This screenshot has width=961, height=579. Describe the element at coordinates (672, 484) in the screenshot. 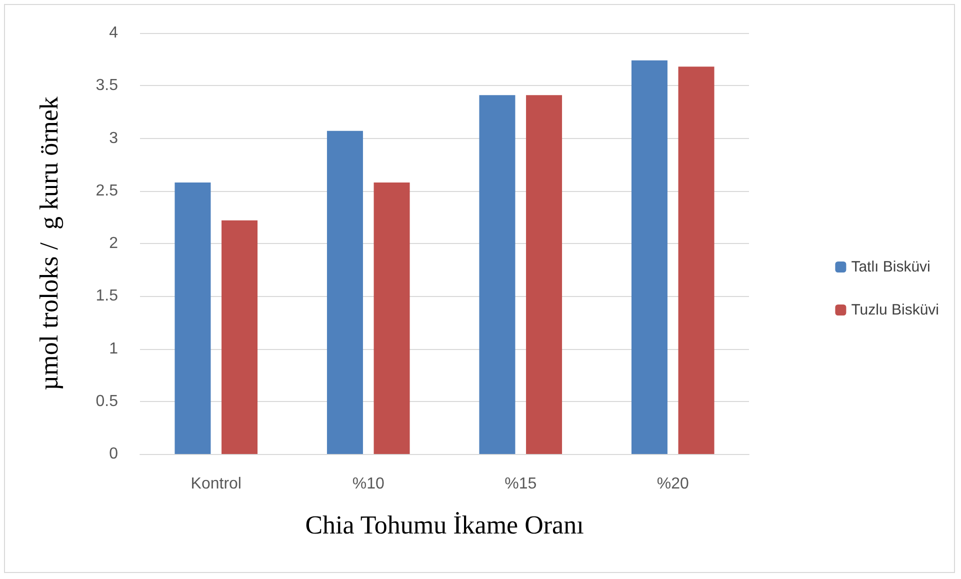

I see `x-tick-label: %20` at that location.